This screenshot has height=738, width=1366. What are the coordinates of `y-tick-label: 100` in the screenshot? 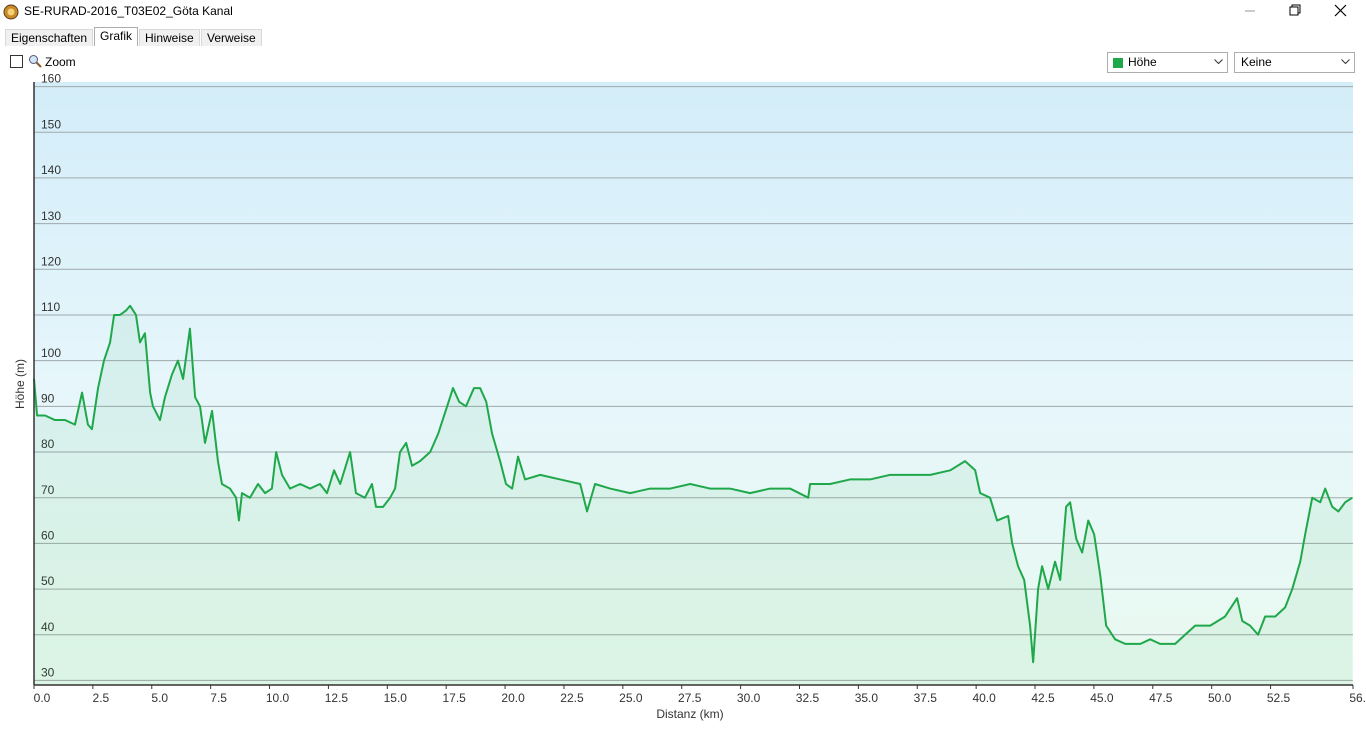 It's located at (51, 353).